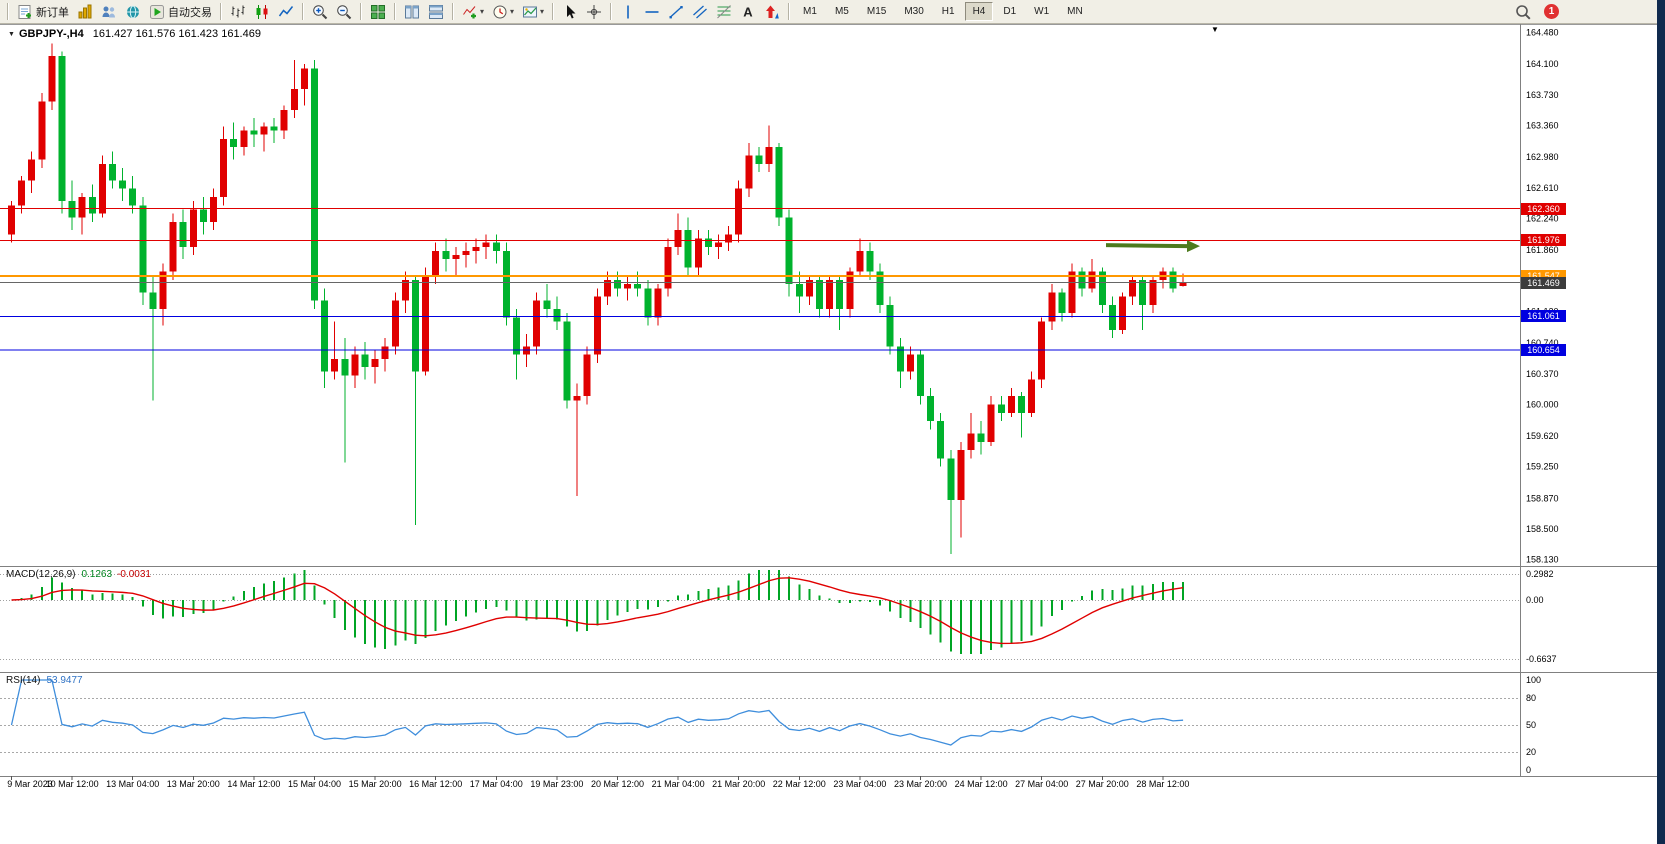 Image resolution: width=1665 pixels, height=844 pixels. I want to click on symbol-text: GBPJPY-,H4, so click(51, 34).